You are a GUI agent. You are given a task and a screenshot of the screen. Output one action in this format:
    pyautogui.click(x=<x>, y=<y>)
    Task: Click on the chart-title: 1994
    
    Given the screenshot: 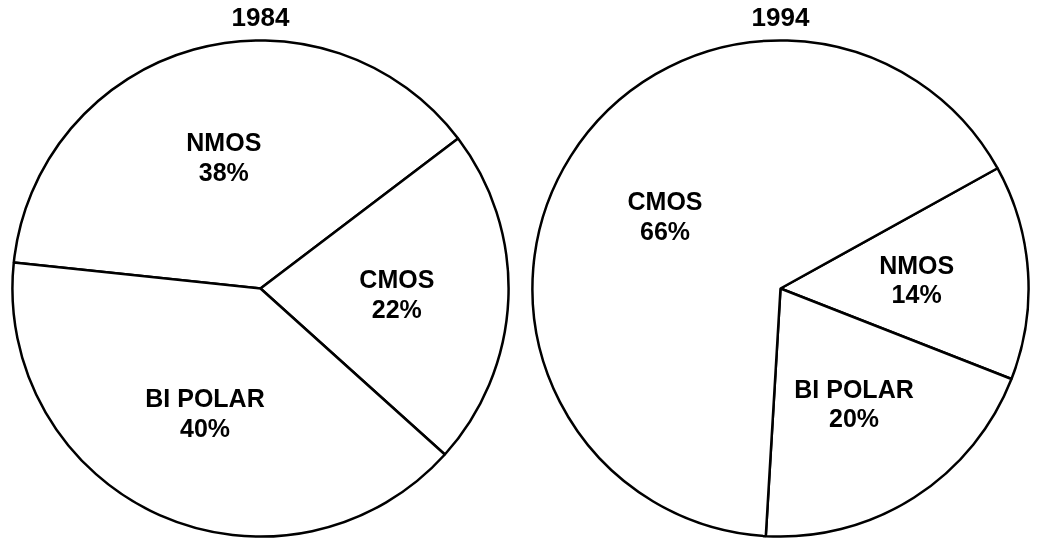 What is the action you would take?
    pyautogui.click(x=780, y=16)
    